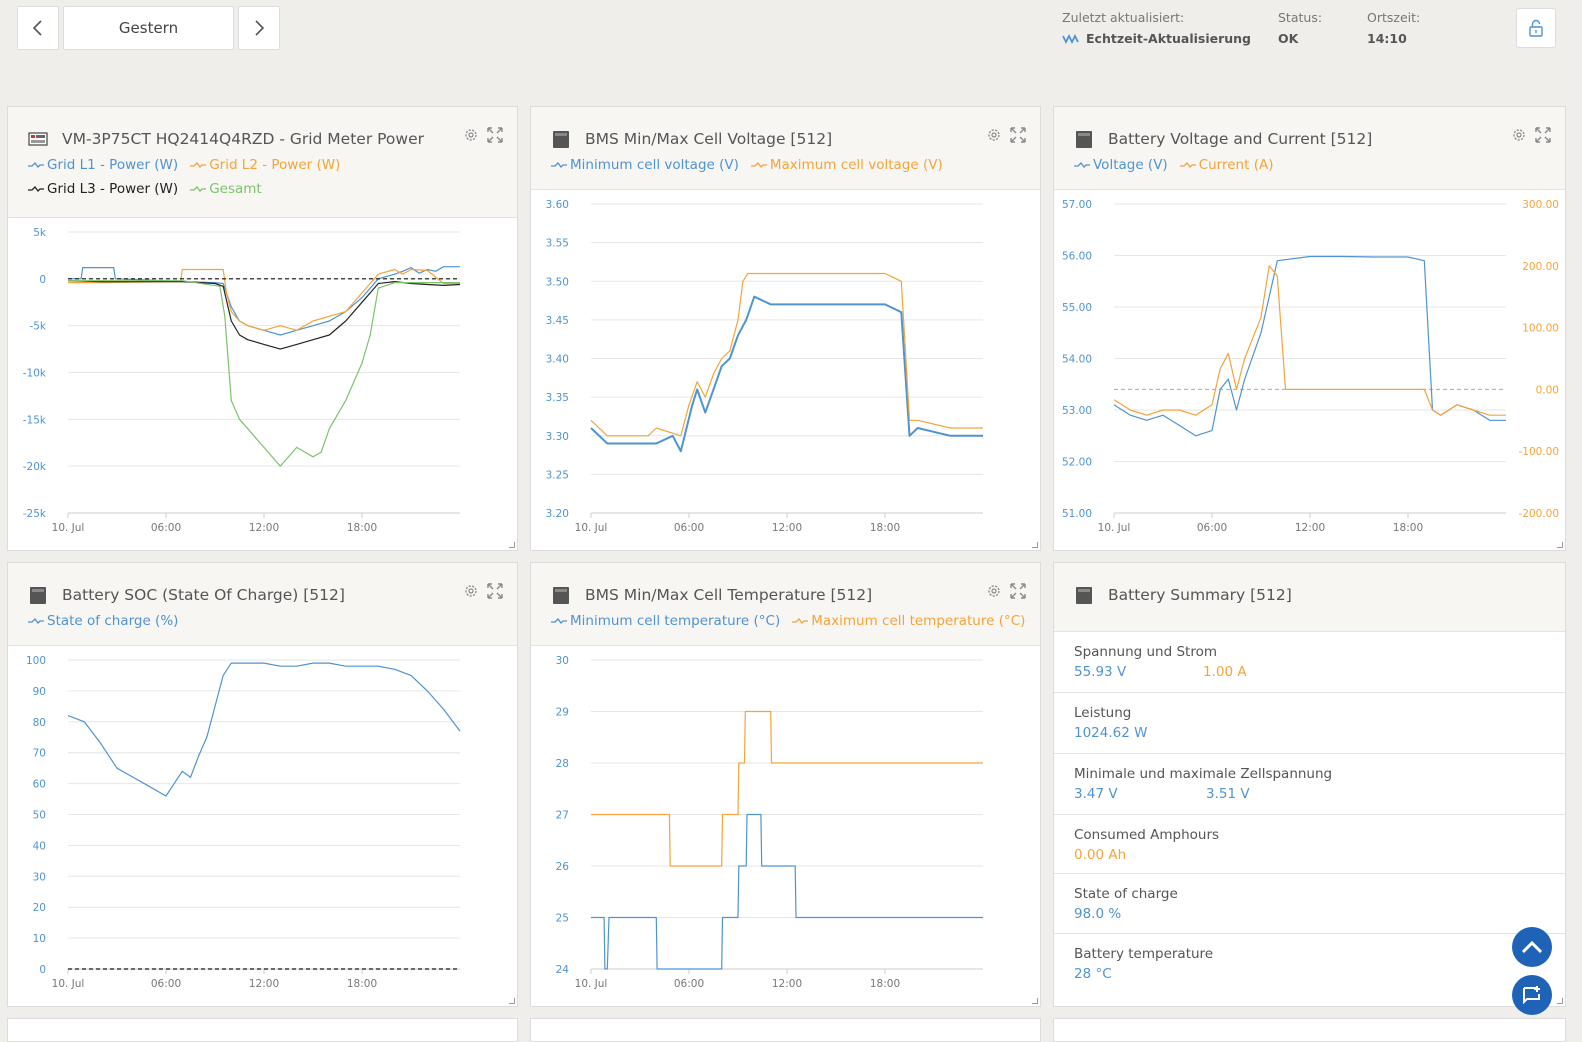  Describe the element at coordinates (557, 514) in the screenshot. I see `y-tick-label: 3.20` at that location.